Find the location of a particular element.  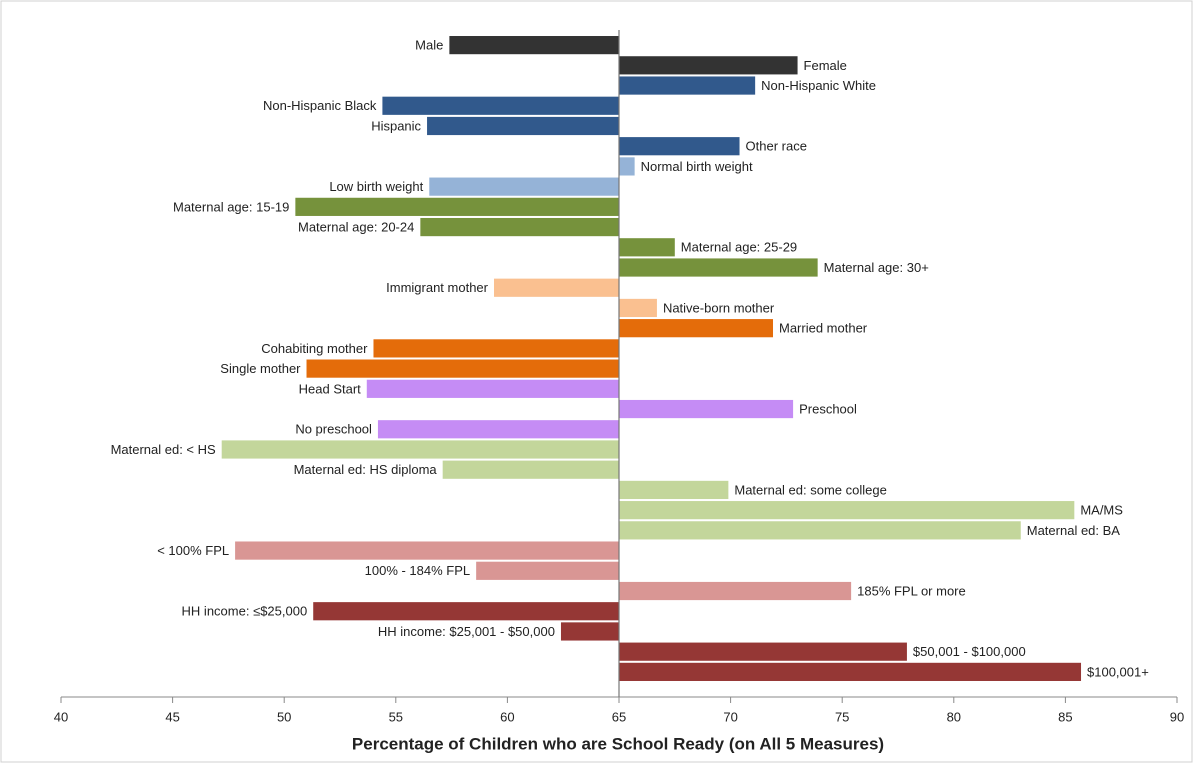

x-tick-label: 60 is located at coordinates (507, 716).